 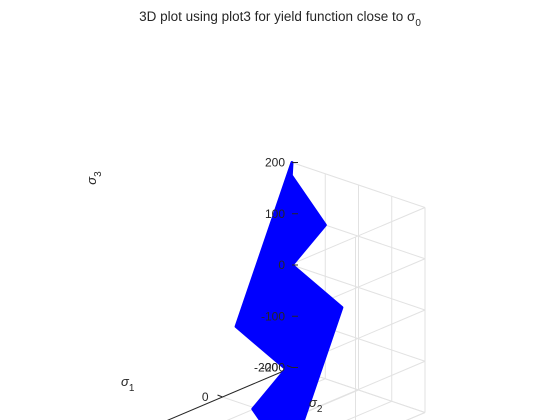 I want to click on z-tick-label: 0, so click(x=281, y=265).